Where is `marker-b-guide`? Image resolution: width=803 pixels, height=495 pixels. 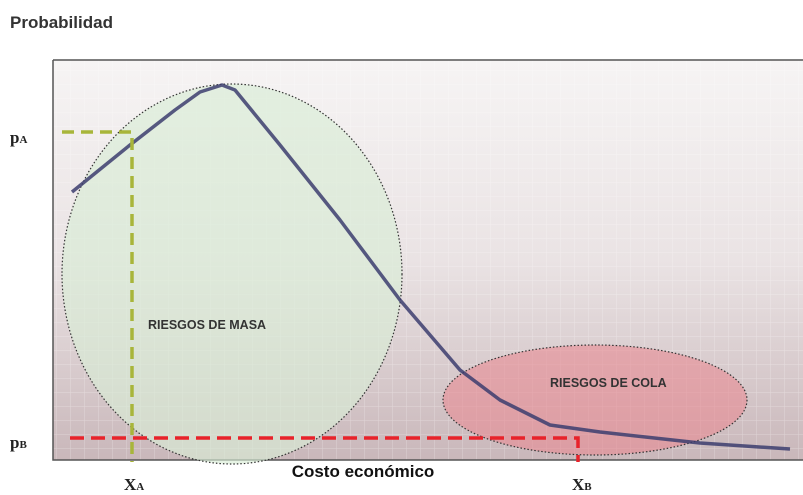
marker-b-guide is located at coordinates (325, 449).